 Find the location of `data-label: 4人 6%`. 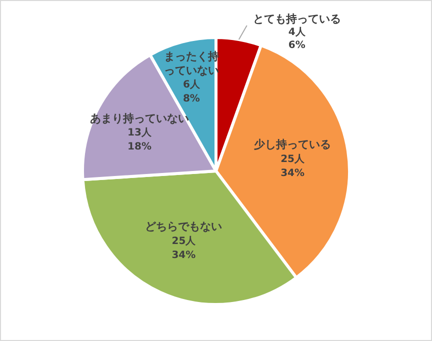

data-label: 4人 6% is located at coordinates (297, 39).